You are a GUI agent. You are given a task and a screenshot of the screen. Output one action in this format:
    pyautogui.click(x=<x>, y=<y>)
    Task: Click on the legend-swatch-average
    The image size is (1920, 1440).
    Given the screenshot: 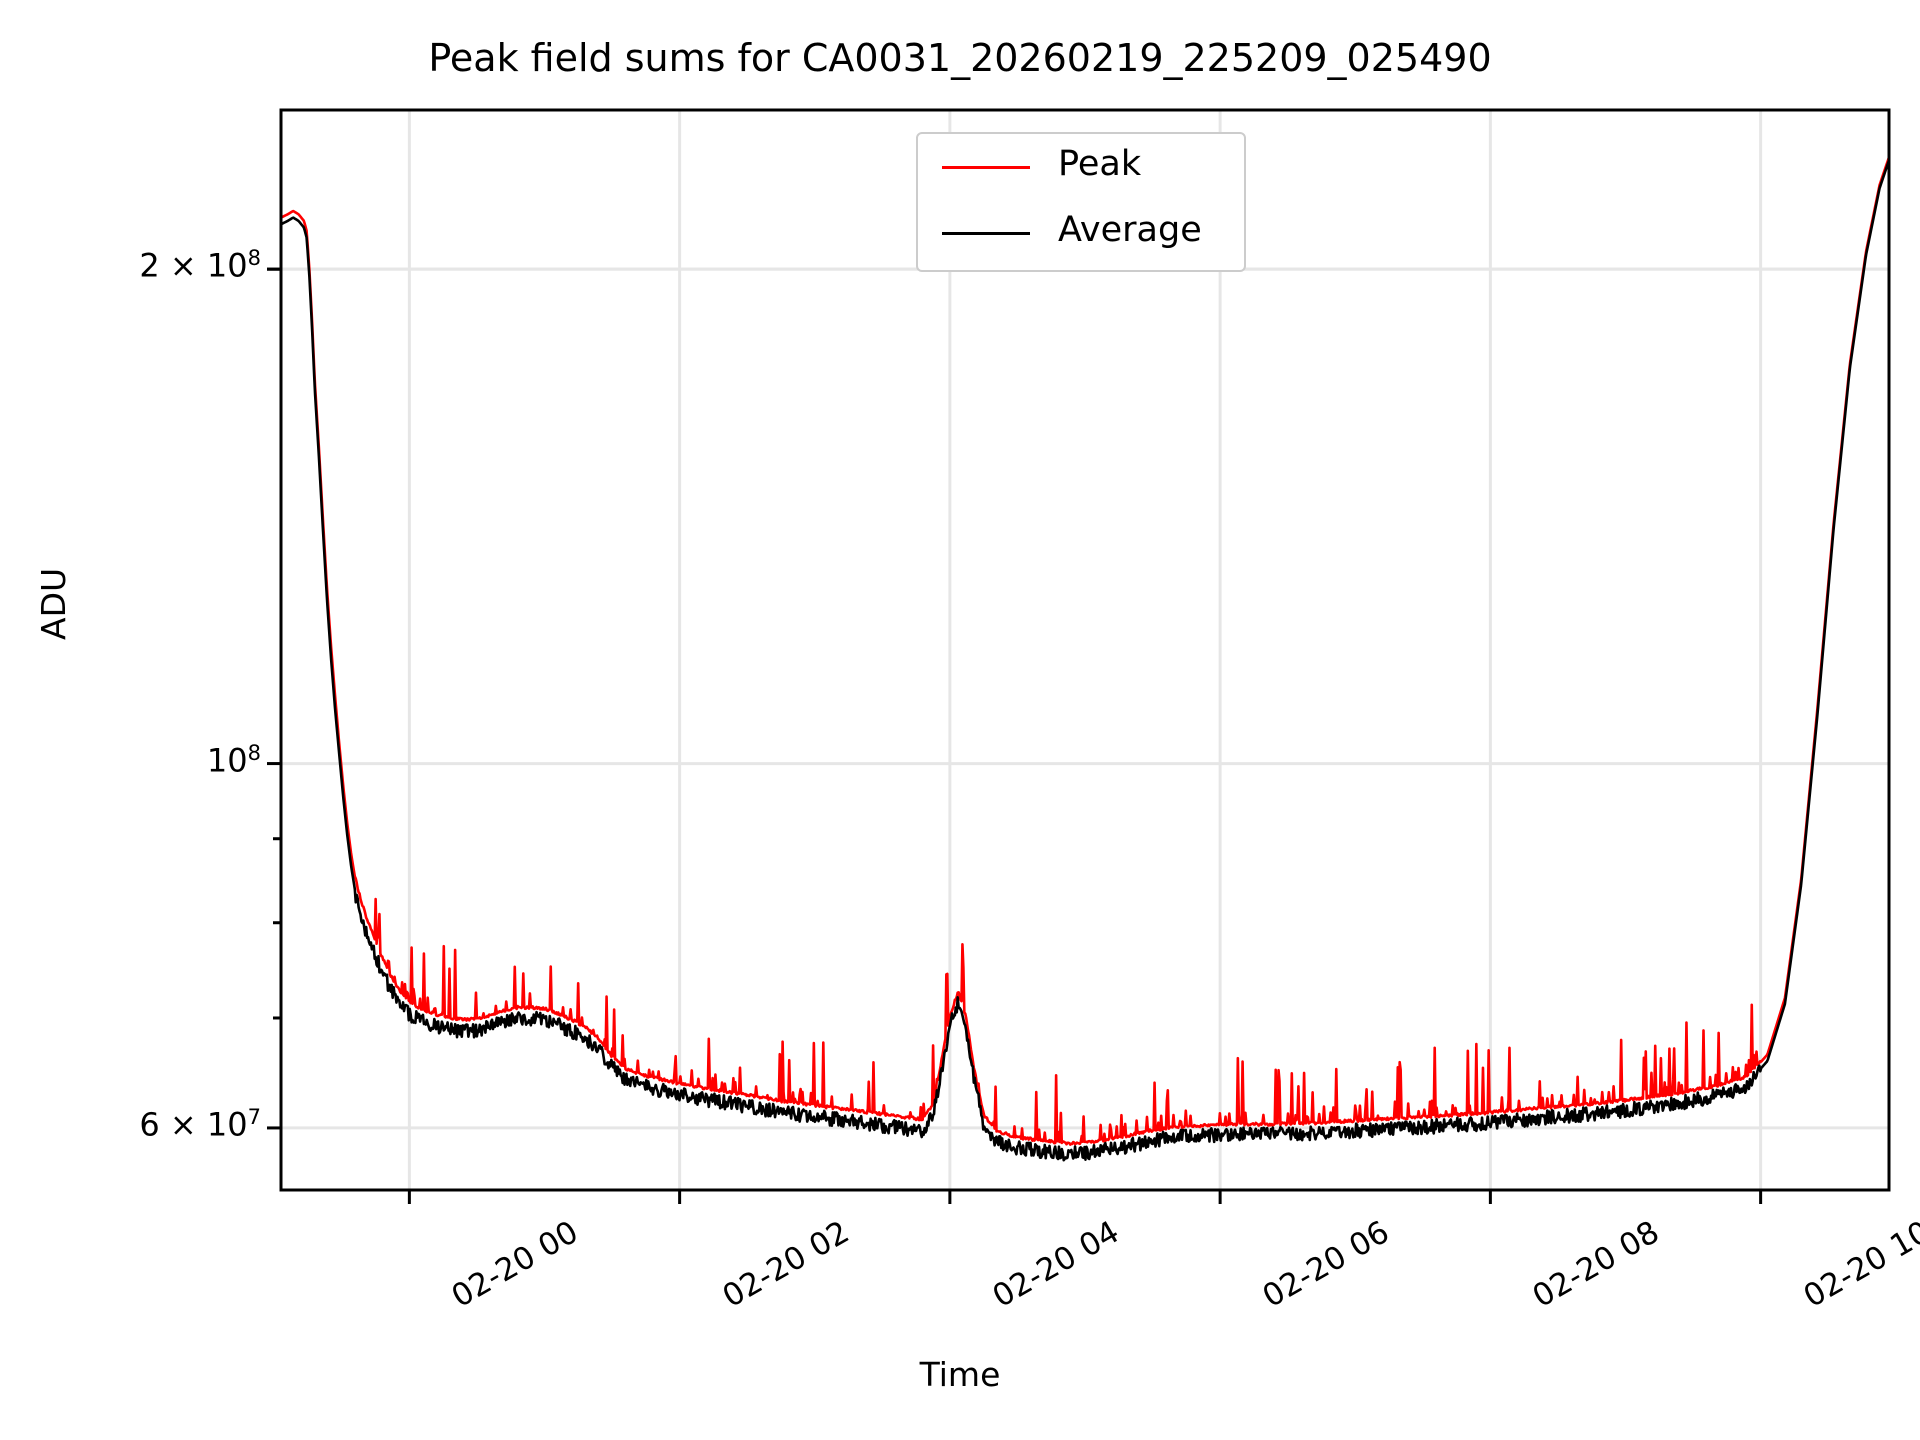 What is the action you would take?
    pyautogui.click(x=986, y=233)
    